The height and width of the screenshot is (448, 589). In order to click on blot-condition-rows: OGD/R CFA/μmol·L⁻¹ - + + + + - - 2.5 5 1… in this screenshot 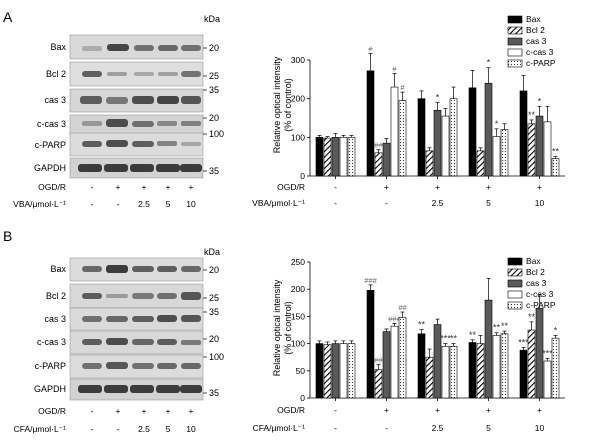, I will do `click(105, 420)`.